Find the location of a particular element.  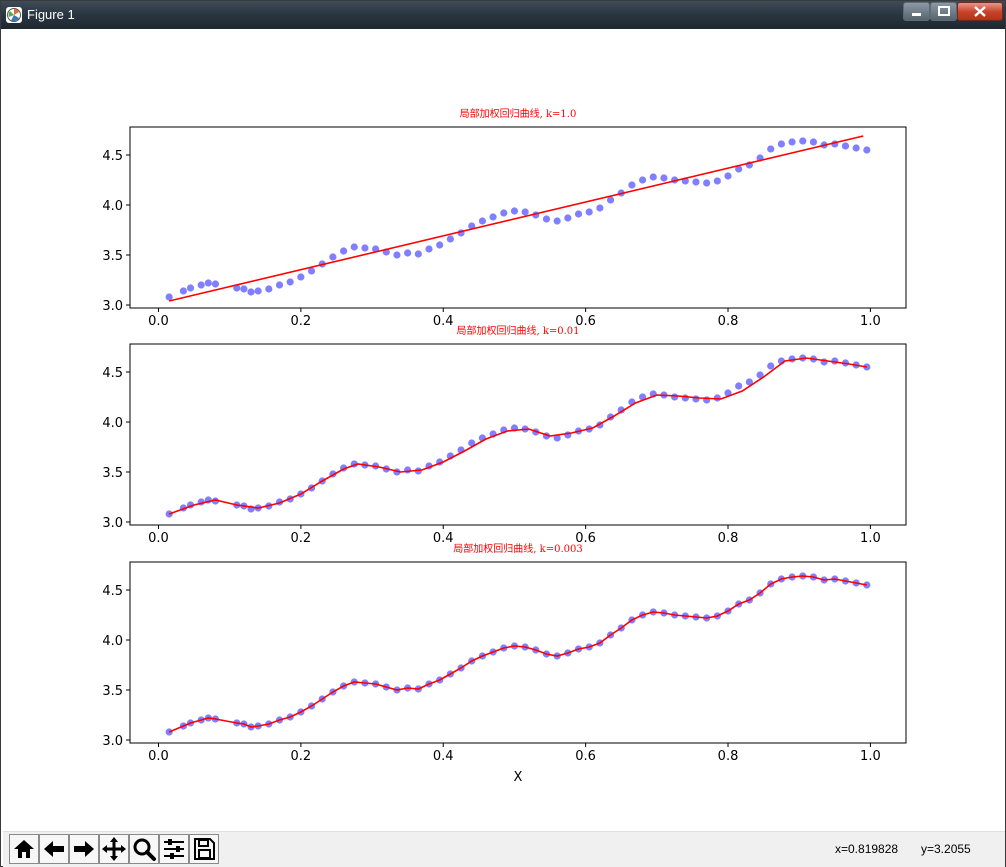

x-tick-label: 0.8 is located at coordinates (728, 538).